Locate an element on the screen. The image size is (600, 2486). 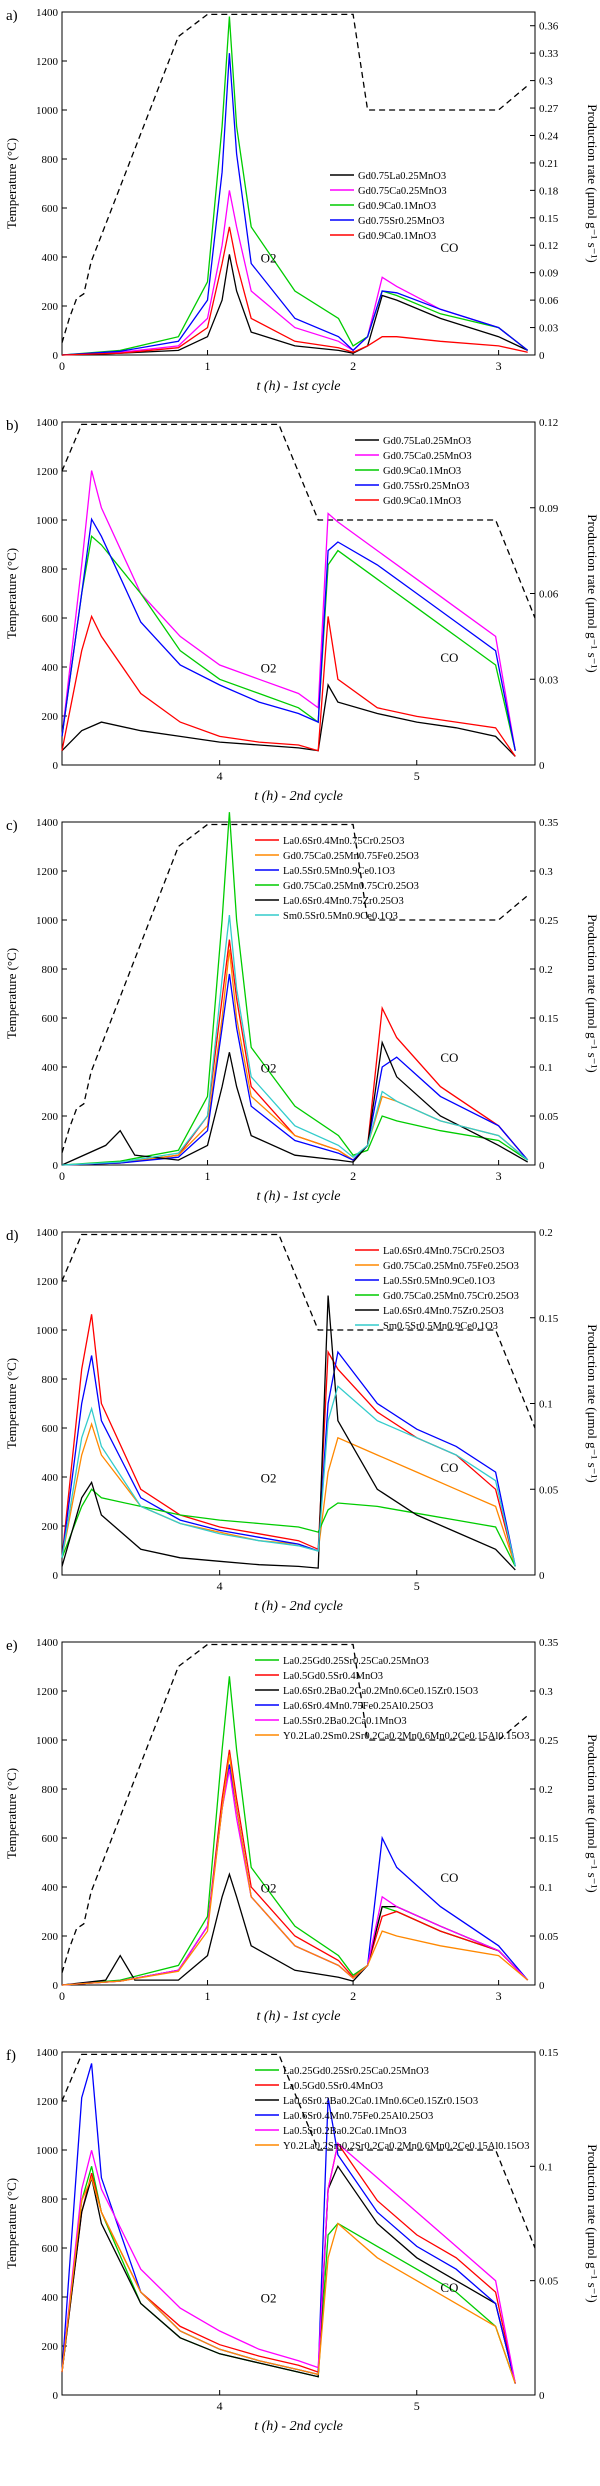
panel-label: c) is located at coordinates (12, 826).